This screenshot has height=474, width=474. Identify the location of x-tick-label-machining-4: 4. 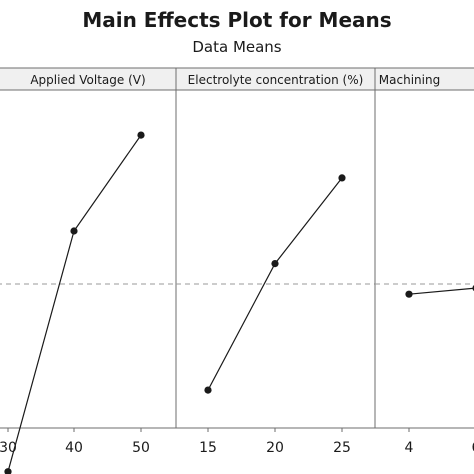
(409, 448).